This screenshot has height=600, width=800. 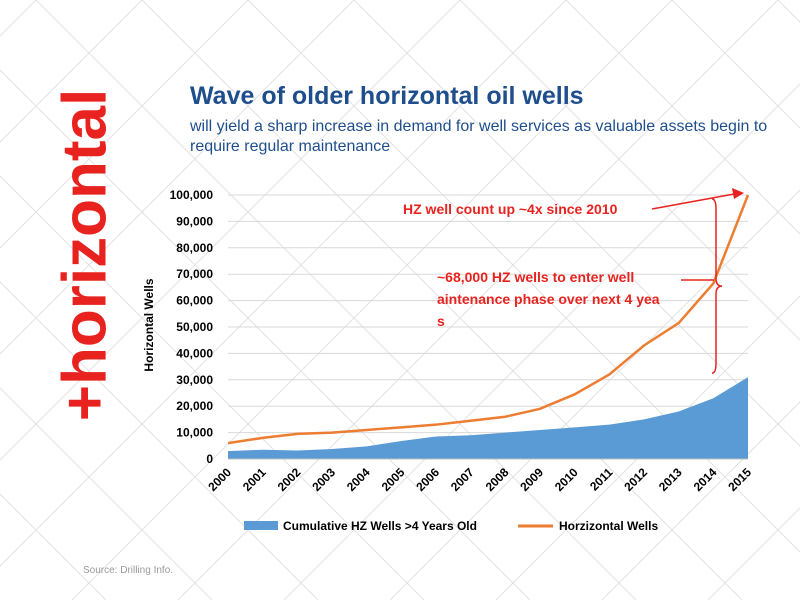 I want to click on x-tick-label: 2000, so click(x=219, y=479).